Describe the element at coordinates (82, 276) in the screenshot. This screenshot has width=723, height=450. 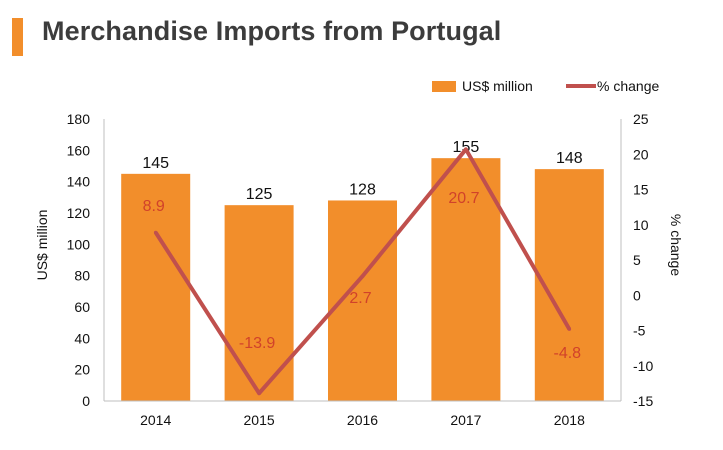
I see `y-tick-label: 80` at that location.